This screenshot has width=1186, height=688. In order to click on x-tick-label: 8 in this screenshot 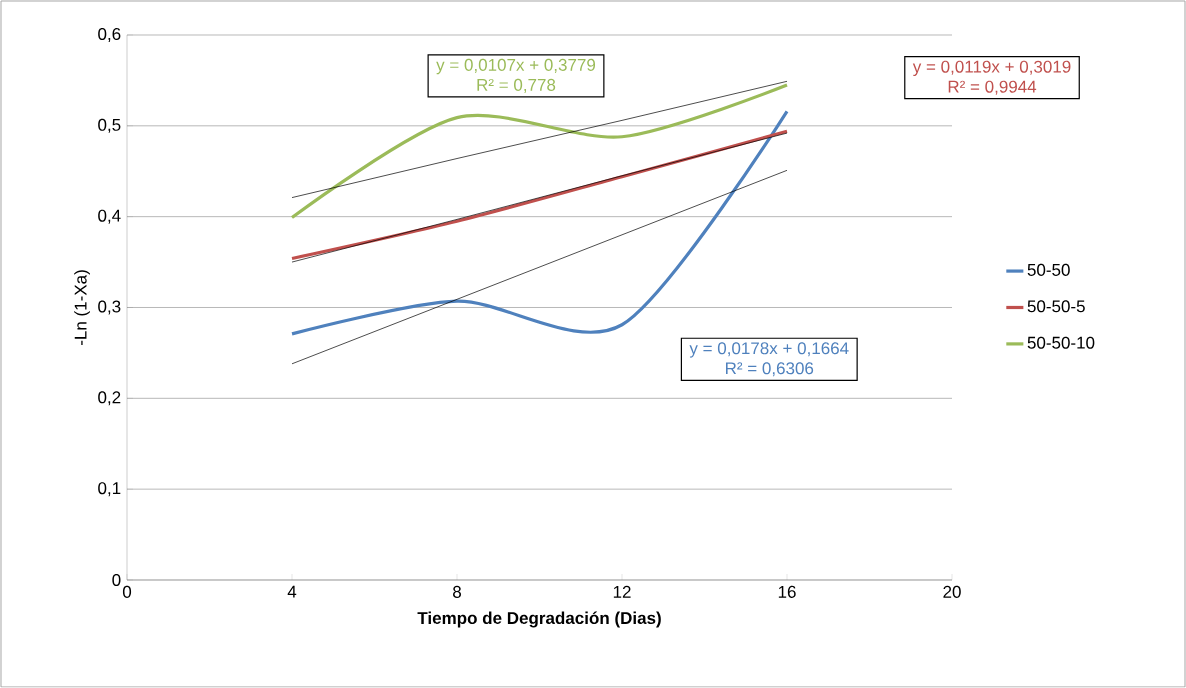, I will do `click(457, 591)`.